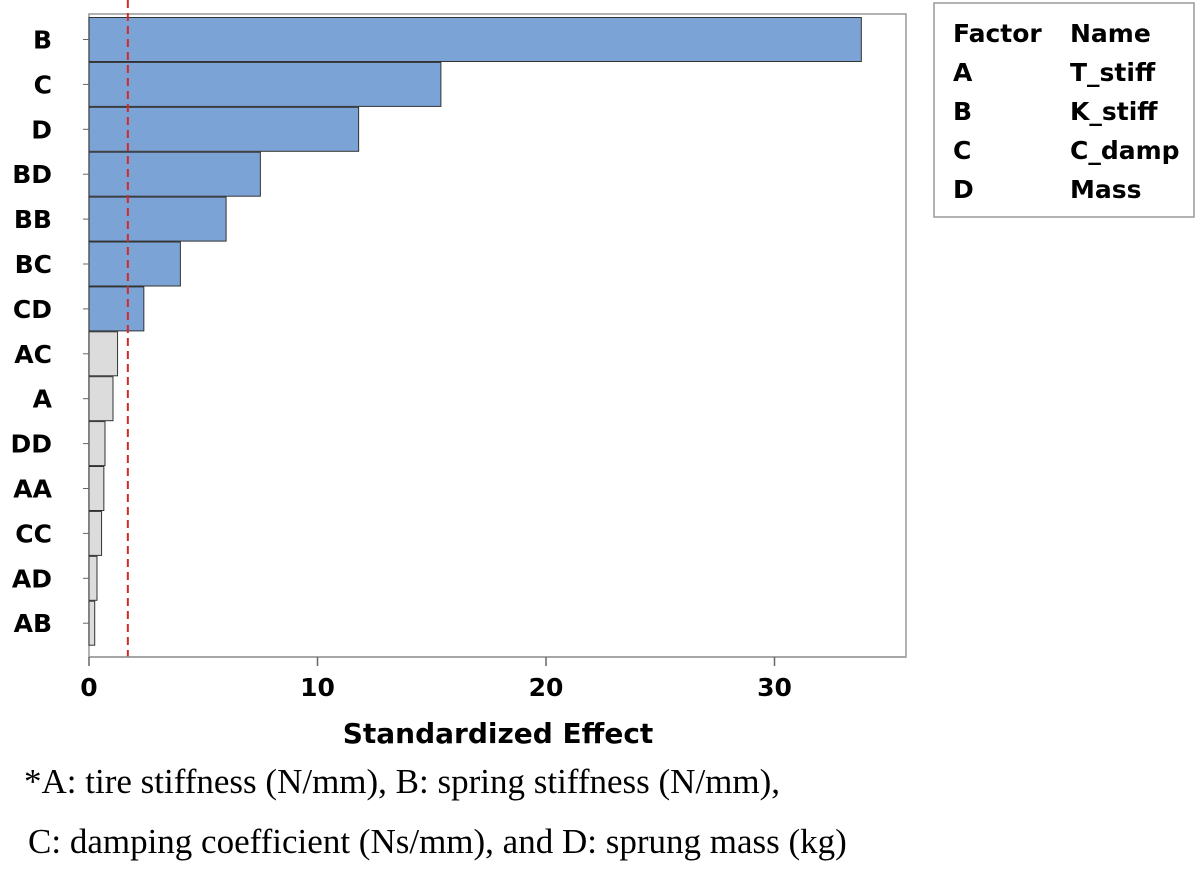 The width and height of the screenshot is (1200, 876). I want to click on x-tick-label-30: 30, so click(774, 687).